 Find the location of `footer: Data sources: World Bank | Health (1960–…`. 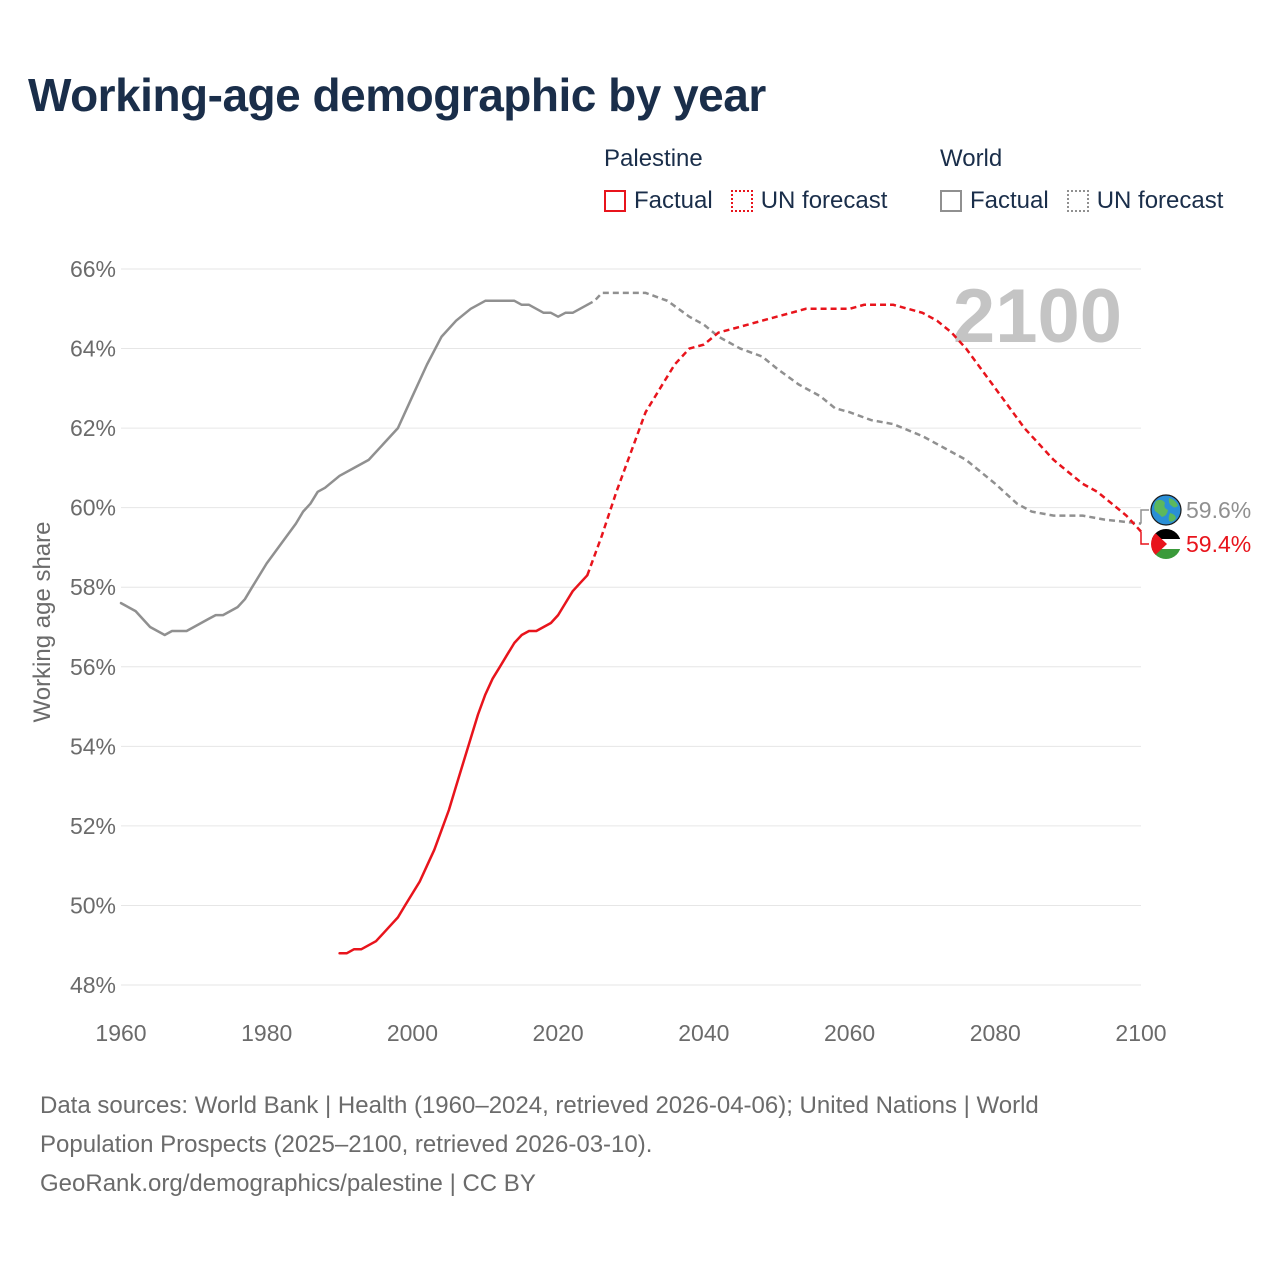

footer: Data sources: World Bank | Health (1960–… is located at coordinates (640, 1144).